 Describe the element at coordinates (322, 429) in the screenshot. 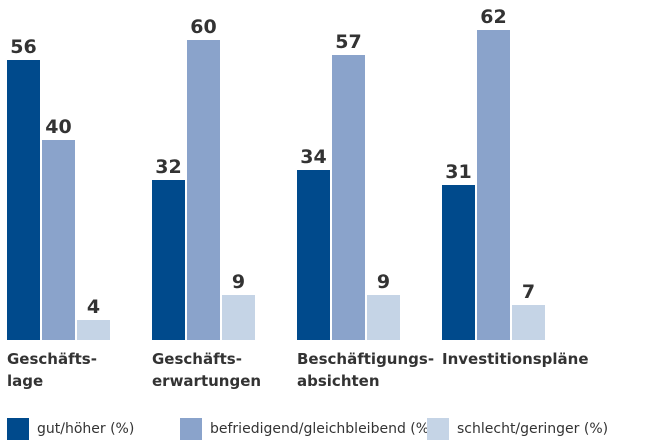

I see `legend-label: befriedigend/gleichbleibend (%)` at that location.